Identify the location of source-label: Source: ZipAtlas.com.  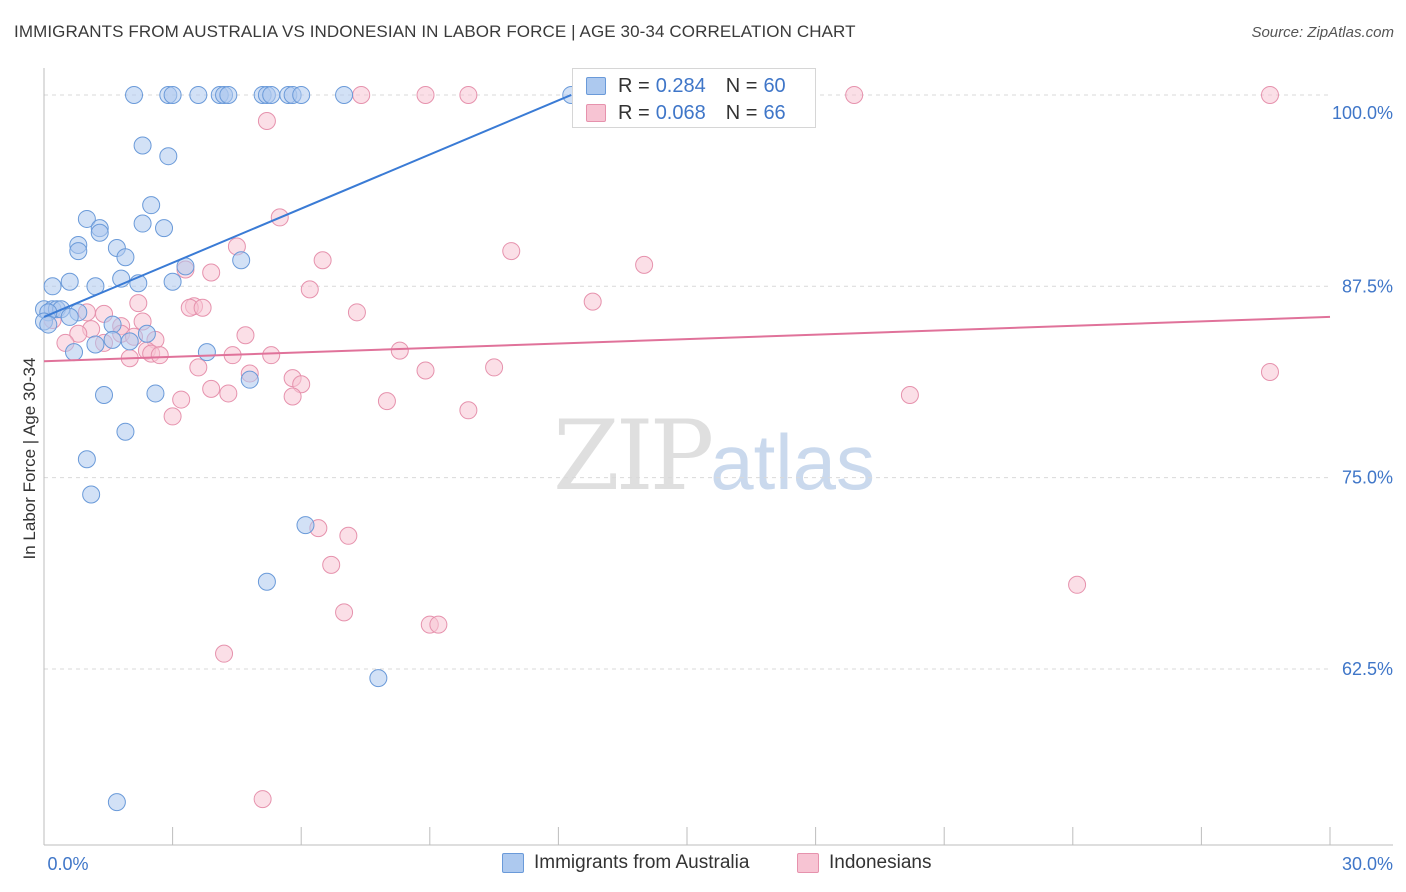
(1322, 32).